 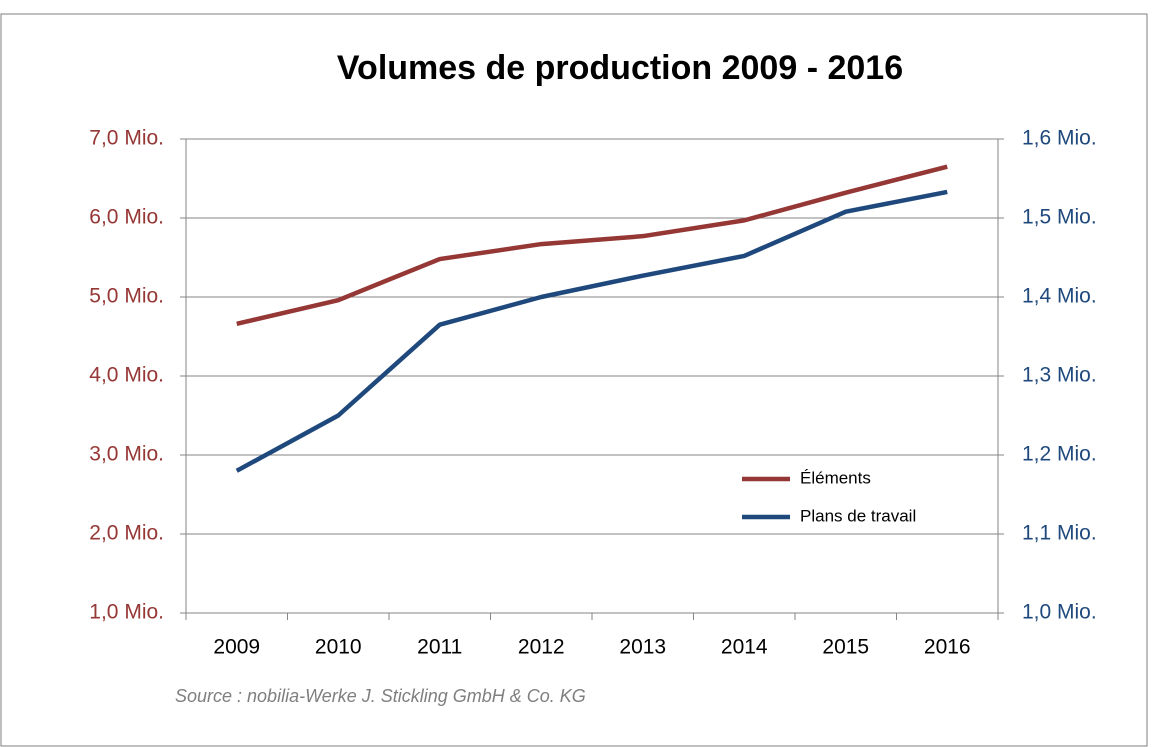 What do you see at coordinates (1059, 296) in the screenshot?
I see `y2-tick-label: 1,4 Mio.` at bounding box center [1059, 296].